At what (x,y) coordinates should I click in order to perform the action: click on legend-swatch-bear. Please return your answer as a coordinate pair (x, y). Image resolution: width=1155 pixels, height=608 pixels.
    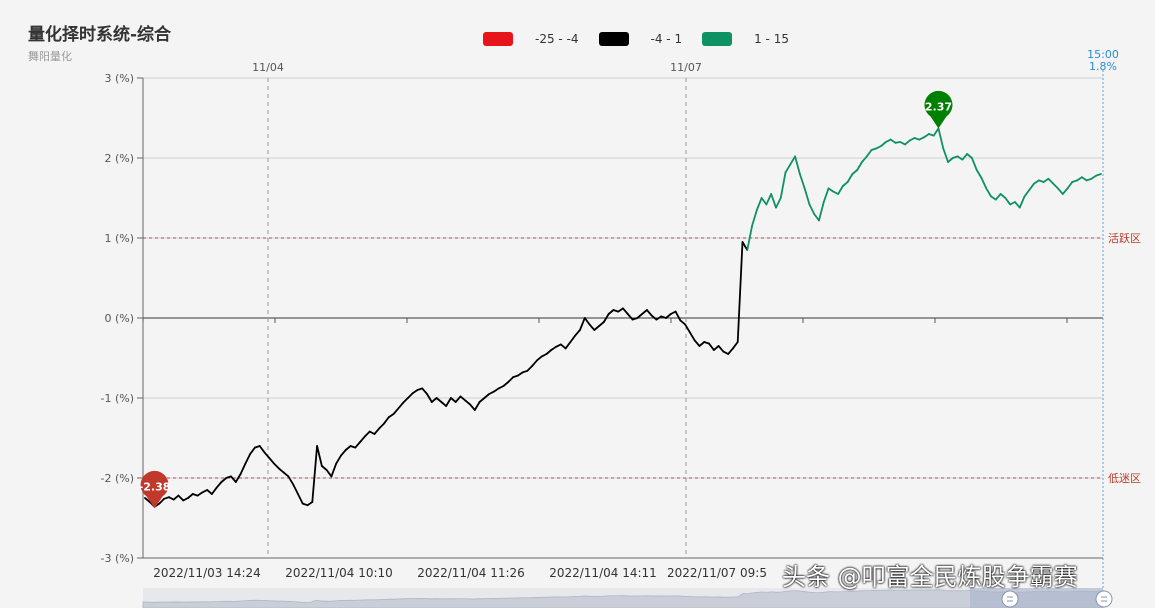
    Looking at the image, I should click on (498, 39).